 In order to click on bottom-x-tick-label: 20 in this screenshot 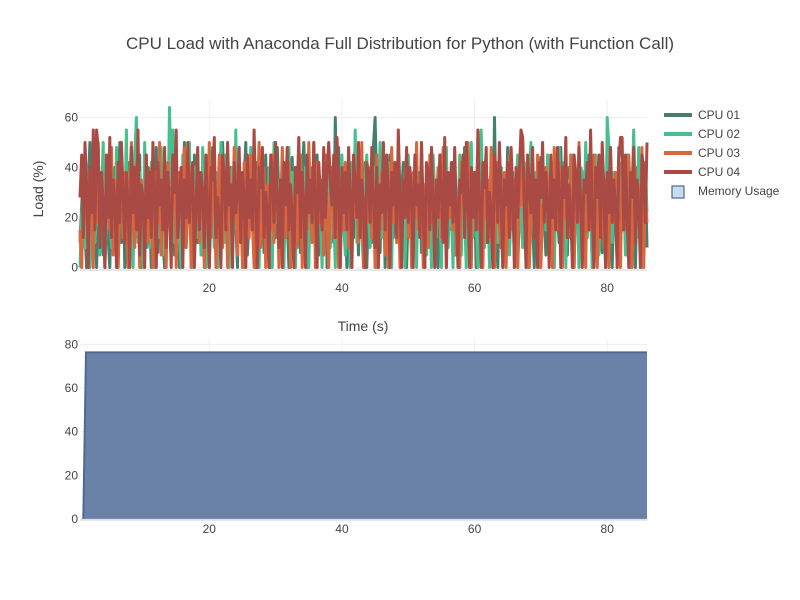, I will do `click(210, 529)`.